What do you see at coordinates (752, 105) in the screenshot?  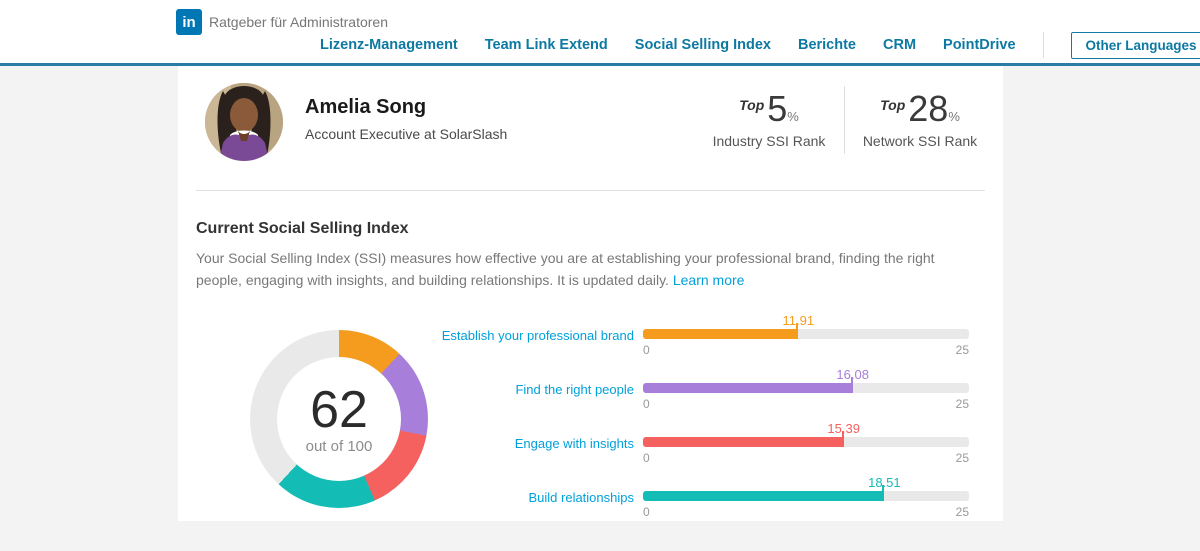 I see `industry-rank-prefix: Top` at bounding box center [752, 105].